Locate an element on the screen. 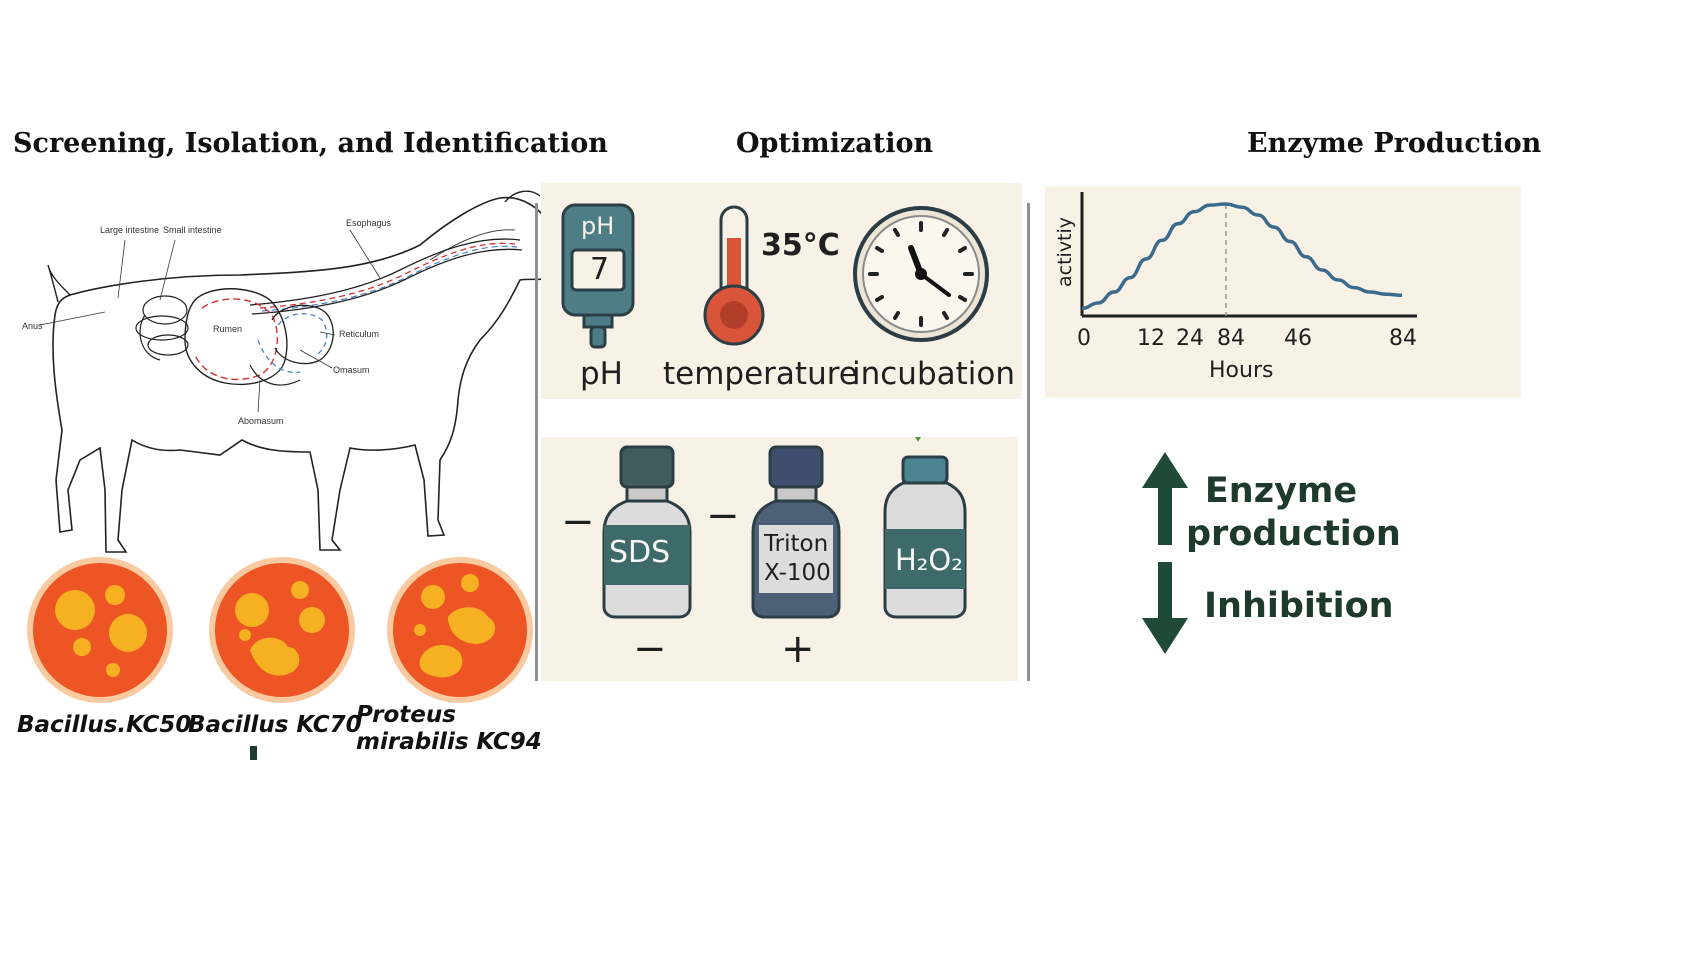  reagent-bottles is located at coordinates (784, 528).